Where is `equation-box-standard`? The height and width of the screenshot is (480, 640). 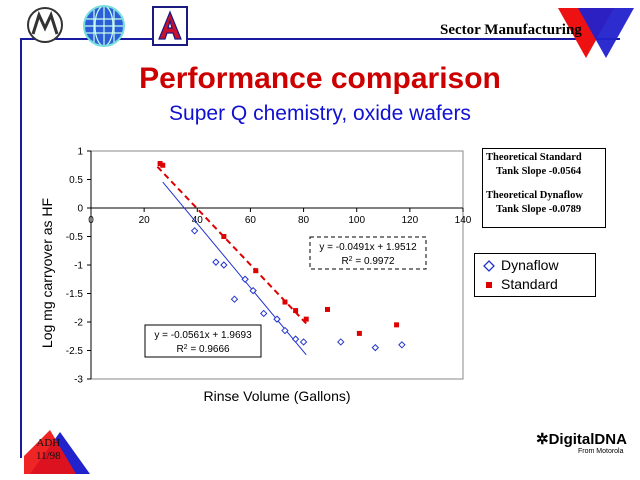
equation-box-standard is located at coordinates (368, 253).